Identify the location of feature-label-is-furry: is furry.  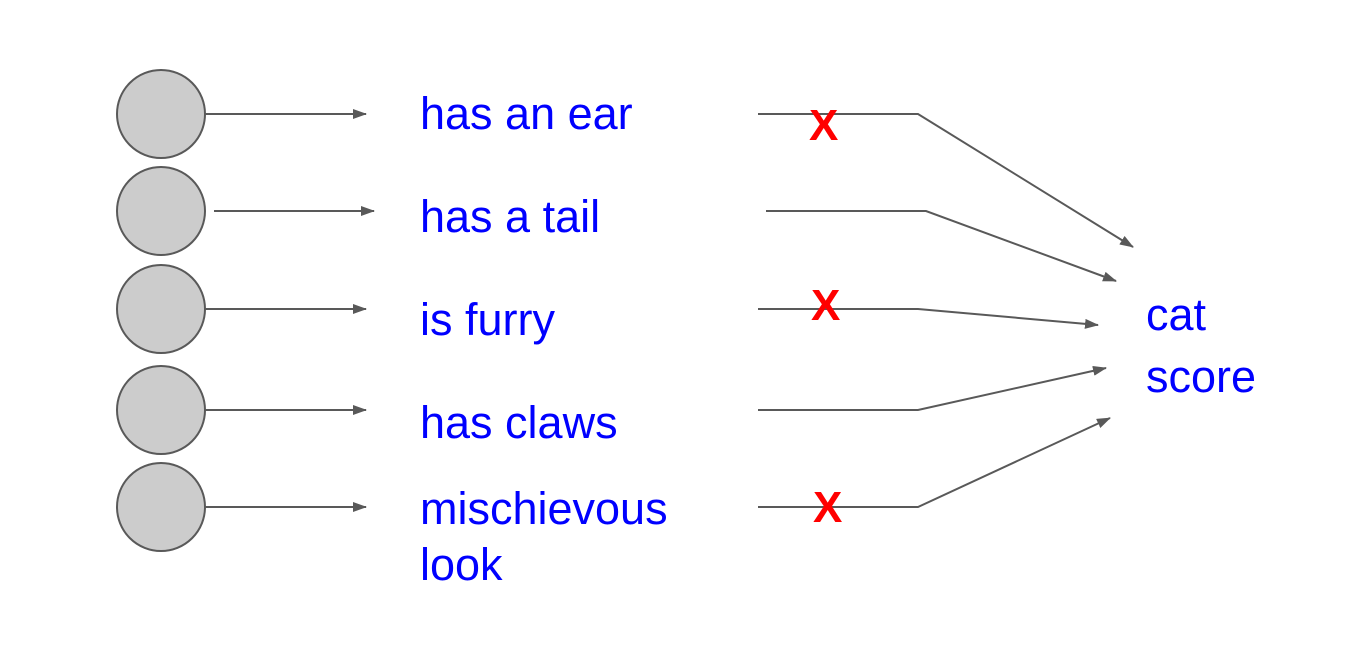
(487, 319).